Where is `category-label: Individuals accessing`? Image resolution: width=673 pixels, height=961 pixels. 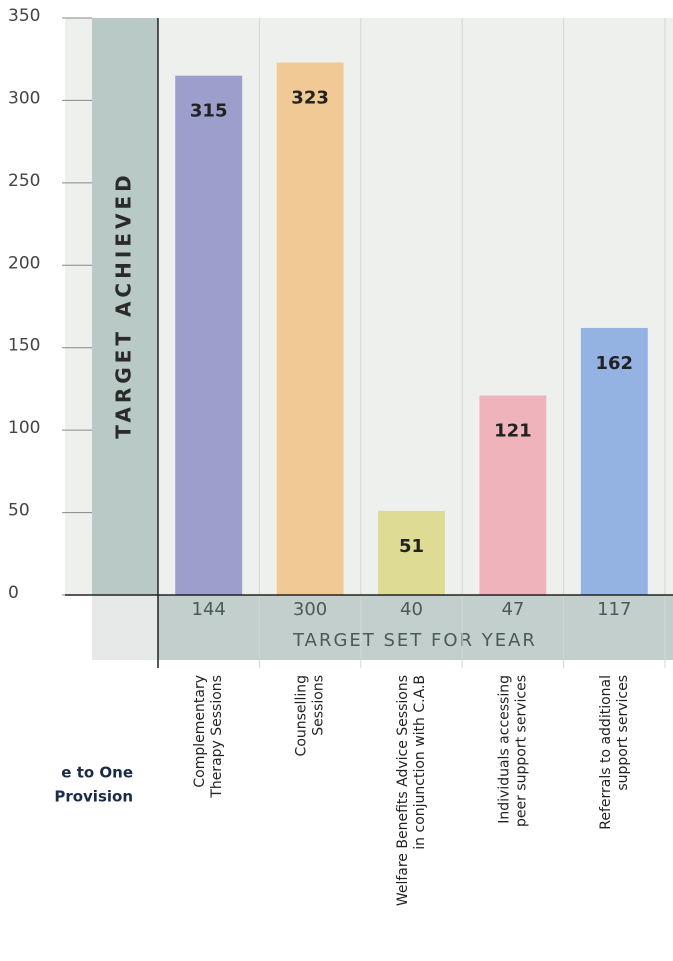
category-label: Individuals accessing is located at coordinates (504, 749).